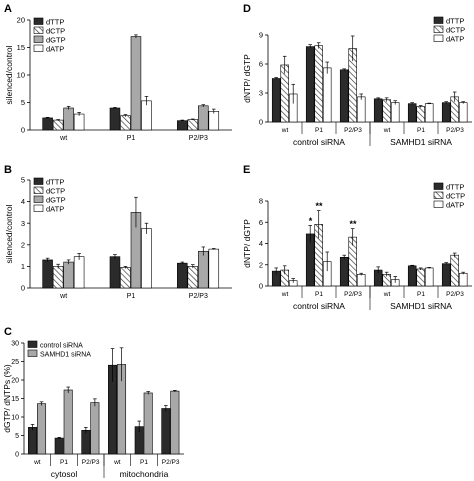 This screenshot has width=474, height=481. I want to click on panel-label: E, so click(246, 170).